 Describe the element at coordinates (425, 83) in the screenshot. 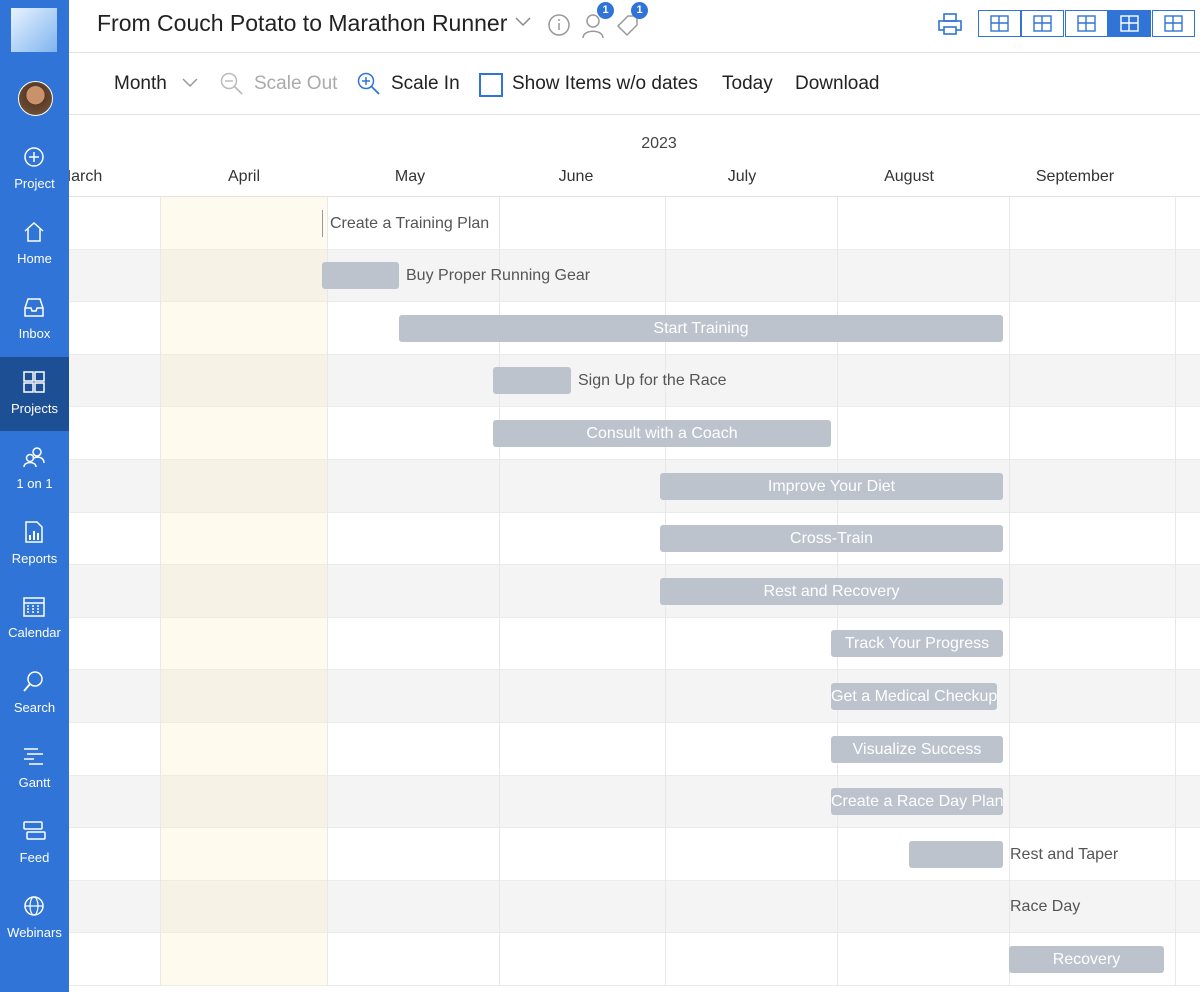

I see `scale-in-button: Scale In` at that location.